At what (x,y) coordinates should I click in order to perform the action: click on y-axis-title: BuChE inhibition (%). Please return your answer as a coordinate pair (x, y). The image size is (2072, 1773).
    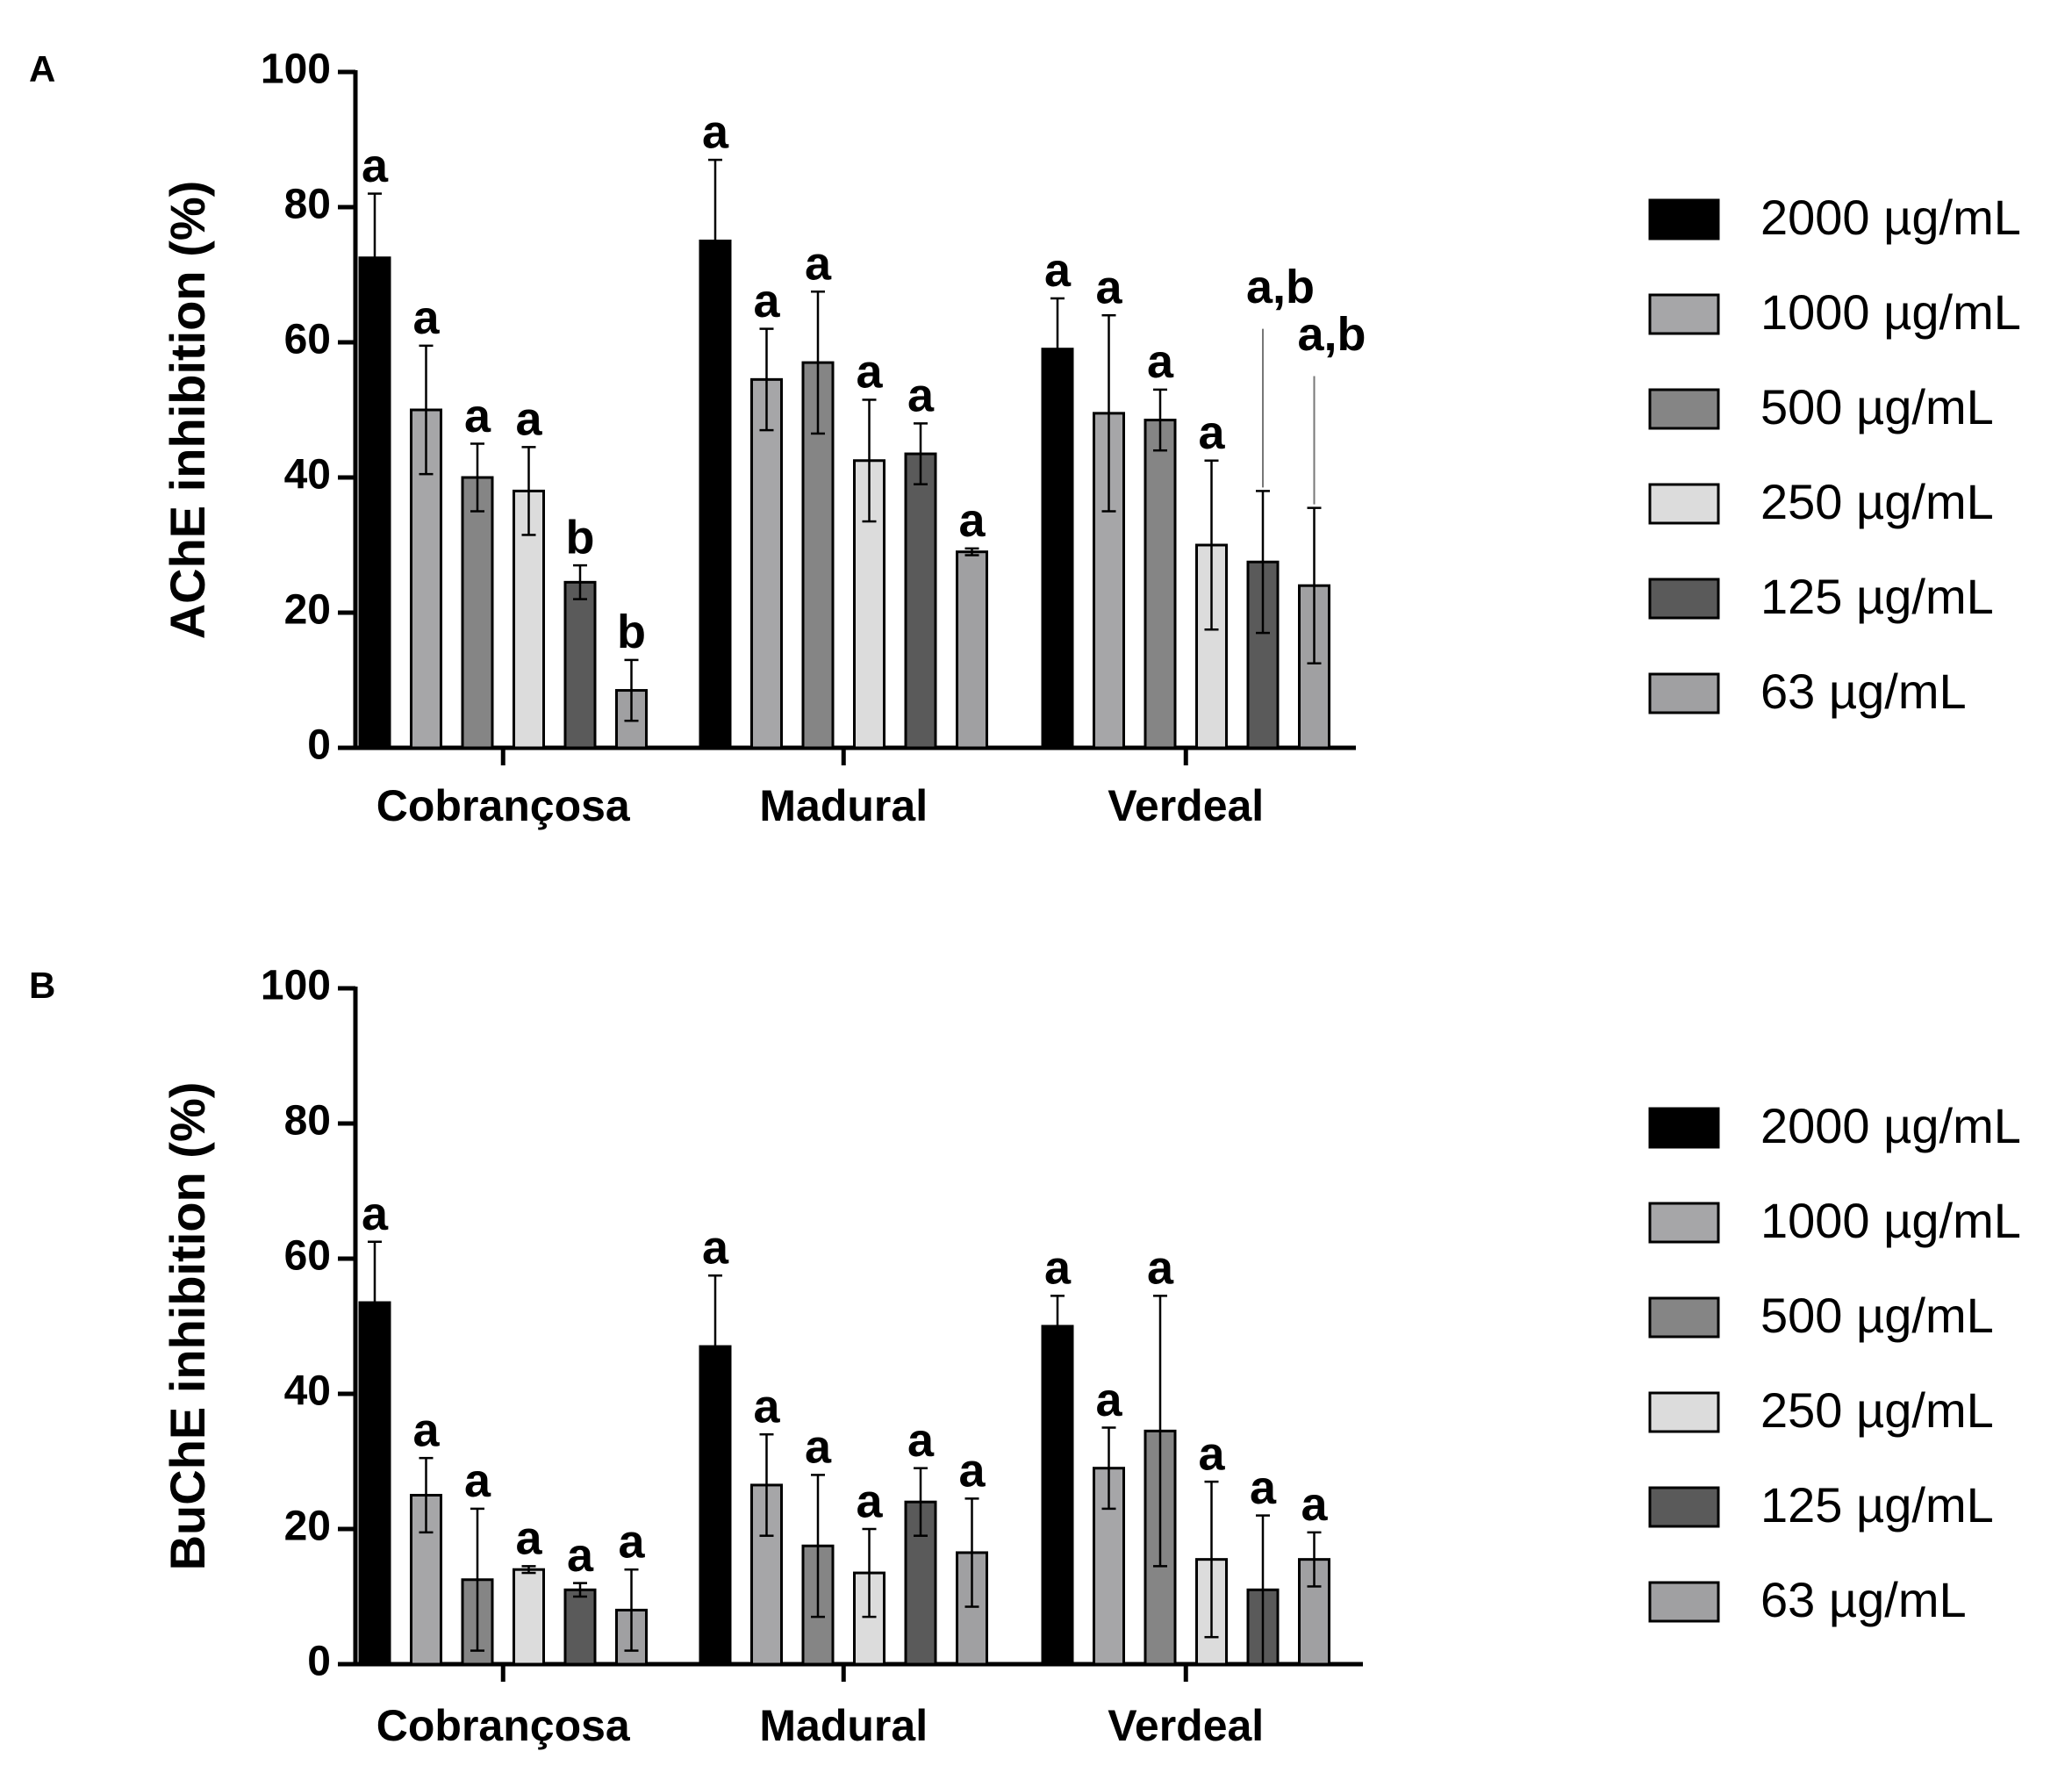
    Looking at the image, I should click on (187, 1327).